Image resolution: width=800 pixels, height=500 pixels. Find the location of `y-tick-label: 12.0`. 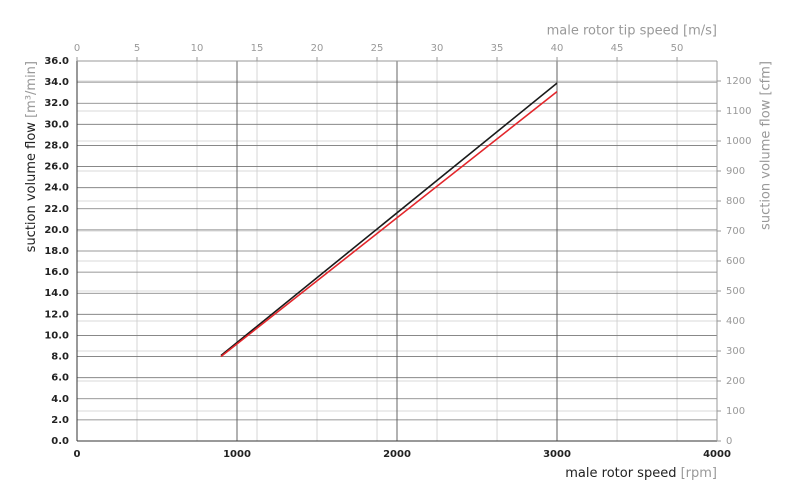

y-tick-label: 12.0 is located at coordinates (56, 314).